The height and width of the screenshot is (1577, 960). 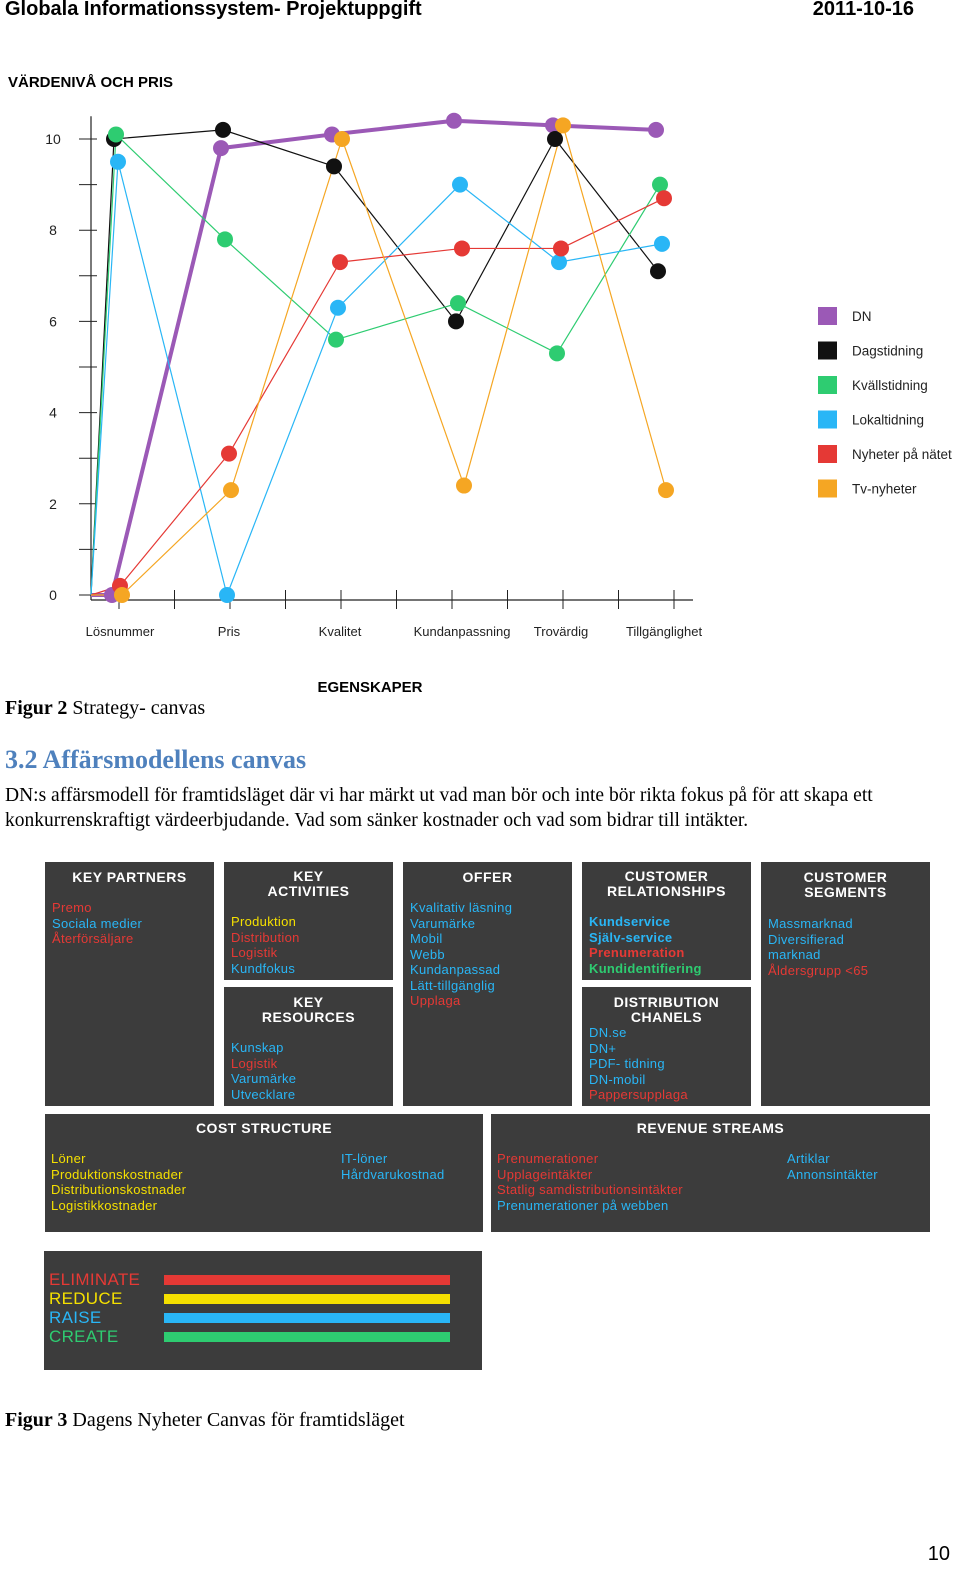 I want to click on legend-label: Tv-nyheter, so click(x=884, y=489).